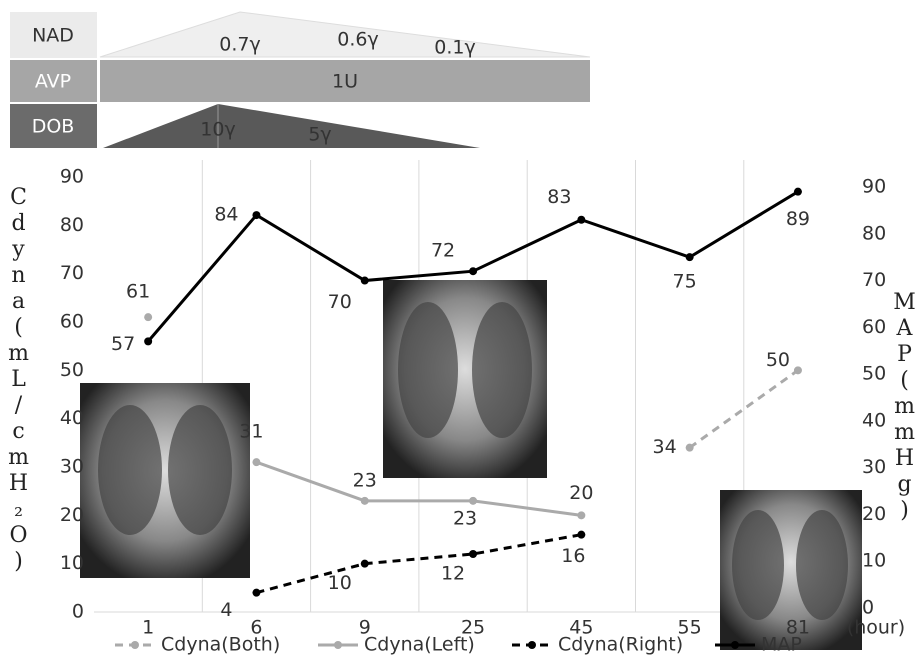 The width and height of the screenshot is (921, 659). What do you see at coordinates (226, 215) in the screenshot?
I see `data-label: 84` at bounding box center [226, 215].